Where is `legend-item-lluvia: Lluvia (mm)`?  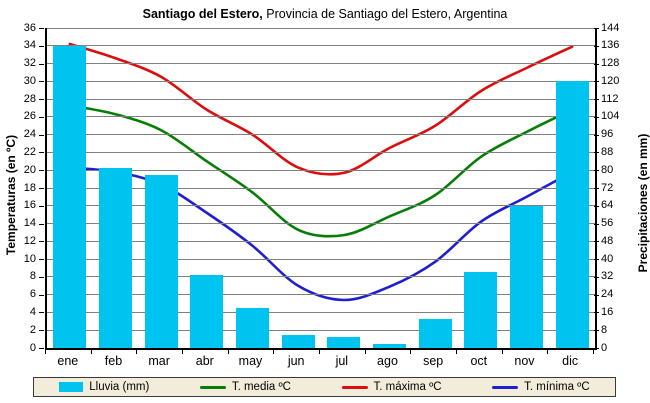 legend-item-lluvia: Lluvia (mm) is located at coordinates (104, 387).